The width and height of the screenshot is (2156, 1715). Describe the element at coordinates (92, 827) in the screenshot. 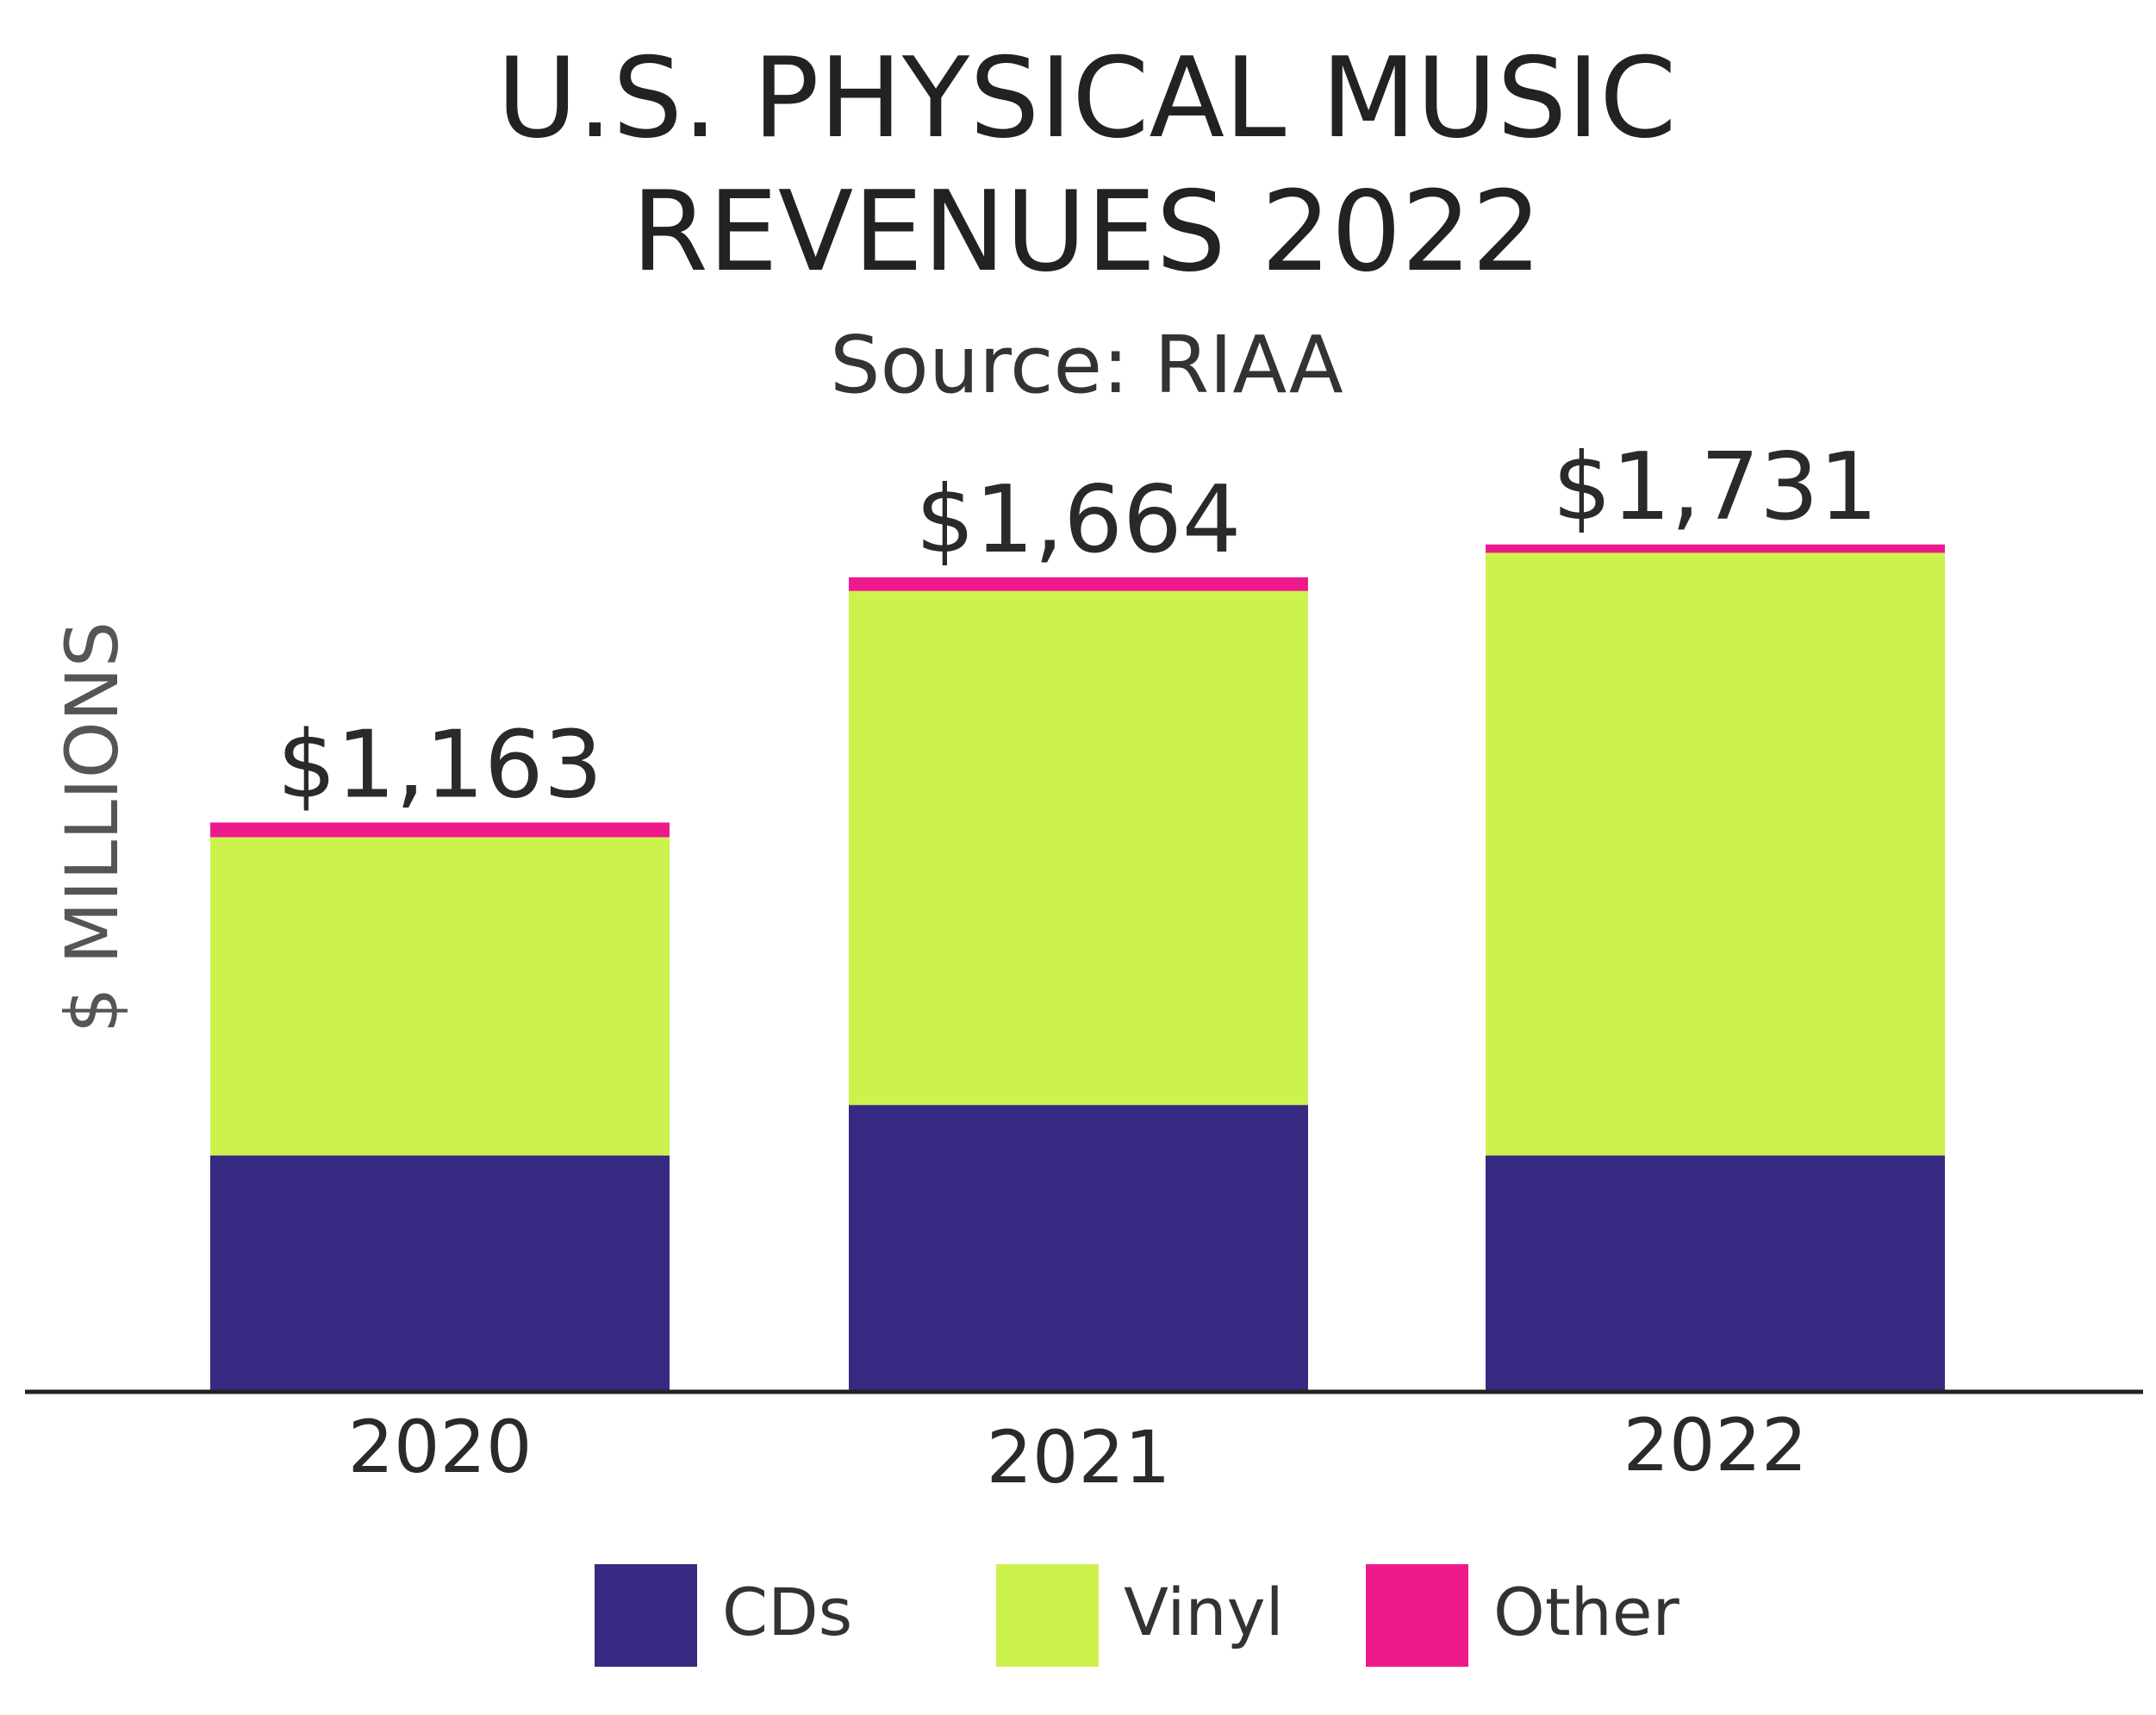

I see `y-axis-label: $ MILLIONS` at that location.